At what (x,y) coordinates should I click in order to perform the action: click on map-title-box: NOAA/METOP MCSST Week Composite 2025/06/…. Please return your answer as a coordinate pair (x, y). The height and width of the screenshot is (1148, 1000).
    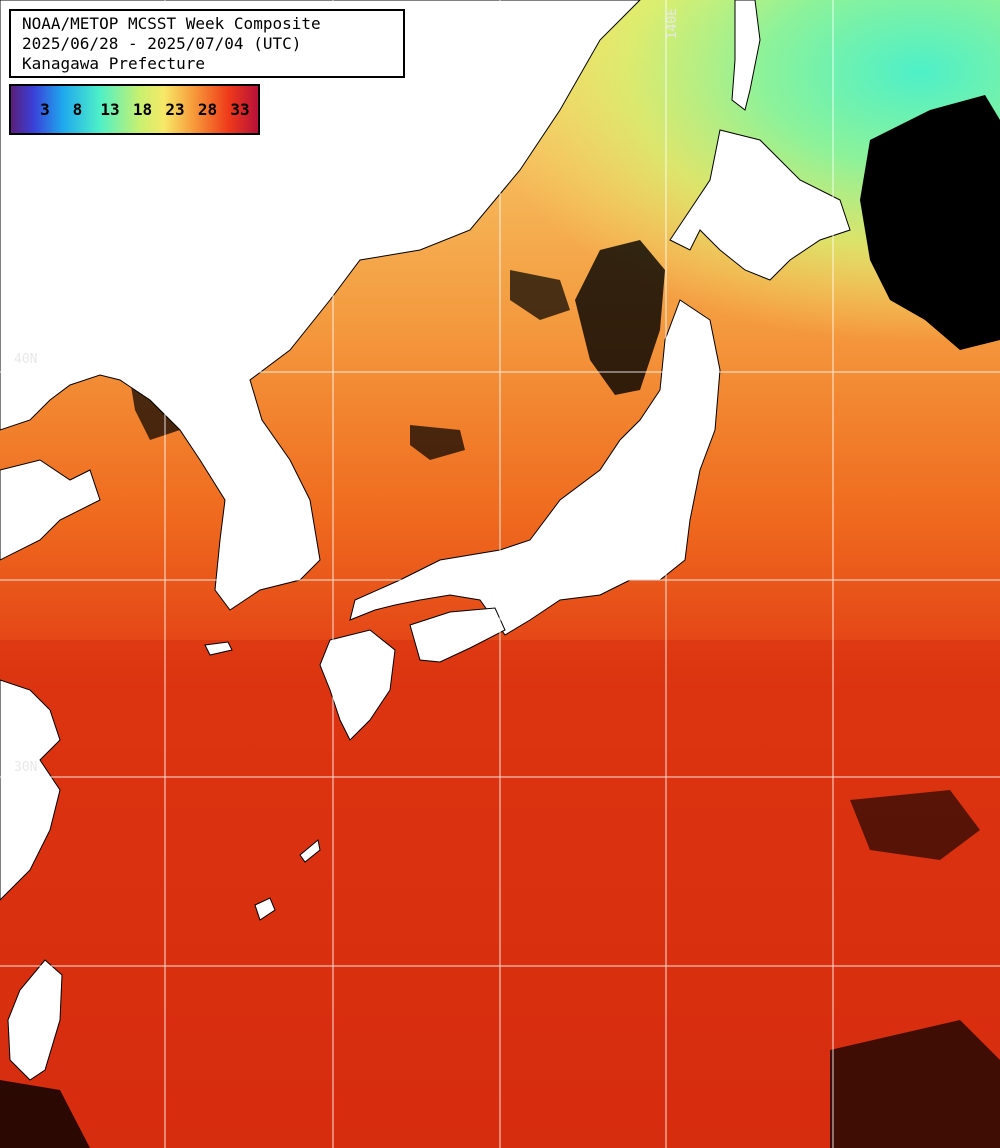
    Looking at the image, I should click on (207, 43).